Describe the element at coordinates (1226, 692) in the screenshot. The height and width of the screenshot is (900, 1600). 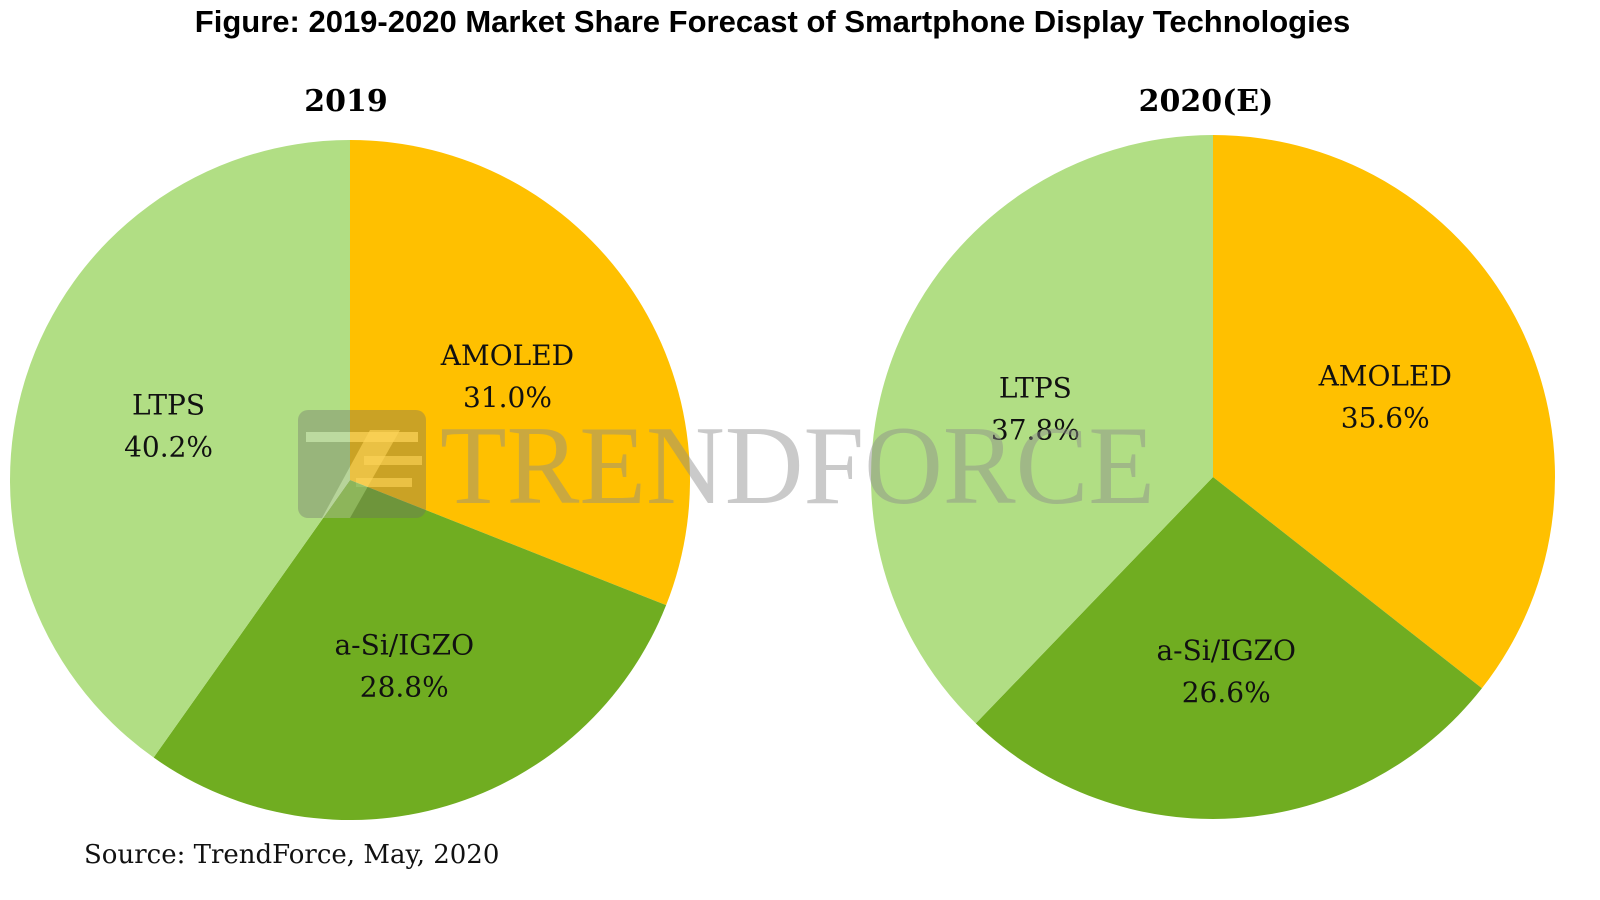
I see `slice-value-label: 26.6%` at that location.